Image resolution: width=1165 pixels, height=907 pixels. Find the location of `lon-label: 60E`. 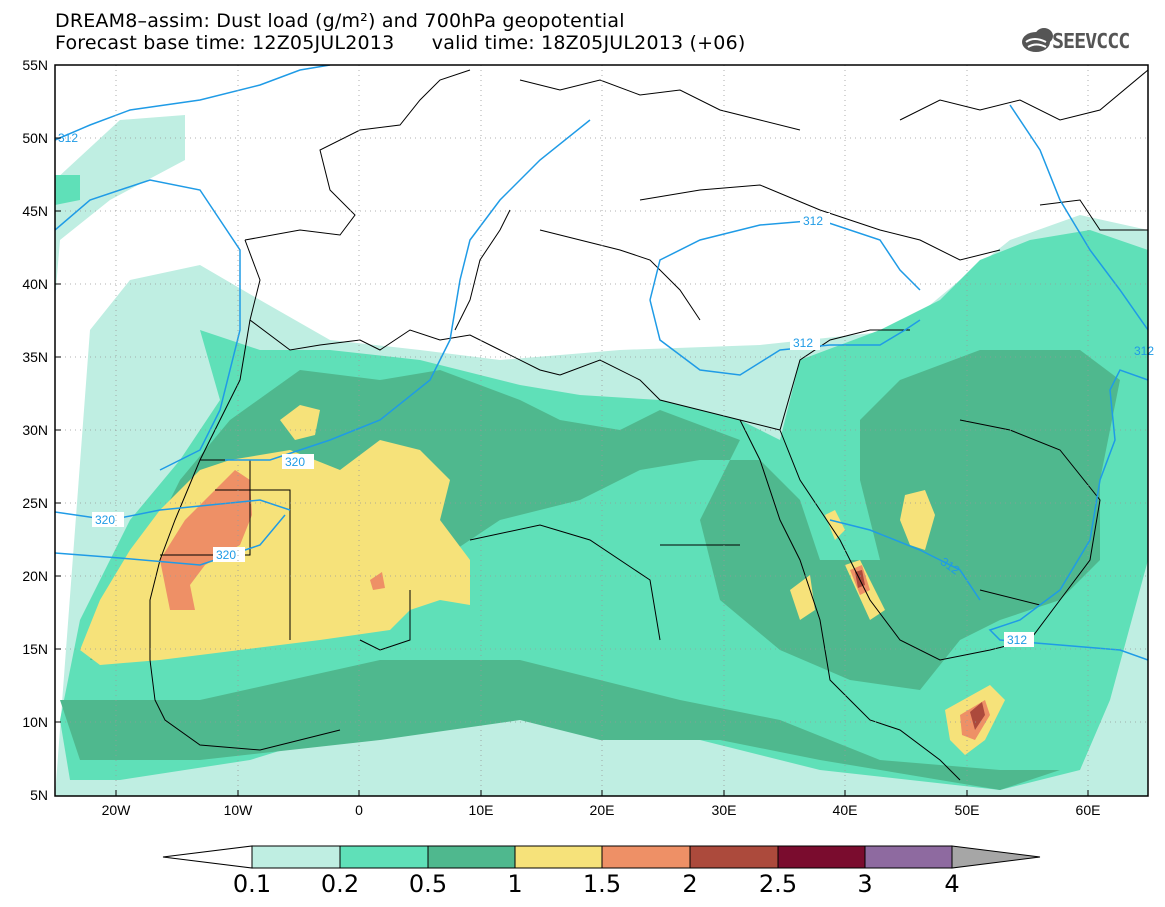

lon-label: 60E is located at coordinates (1088, 810).